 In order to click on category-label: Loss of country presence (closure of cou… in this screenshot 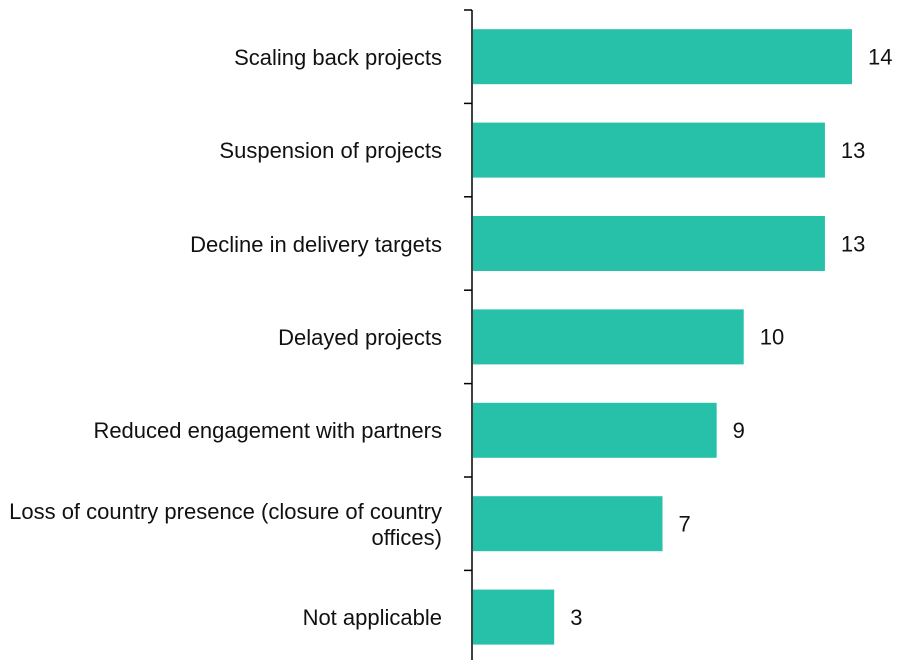, I will do `click(225, 524)`.